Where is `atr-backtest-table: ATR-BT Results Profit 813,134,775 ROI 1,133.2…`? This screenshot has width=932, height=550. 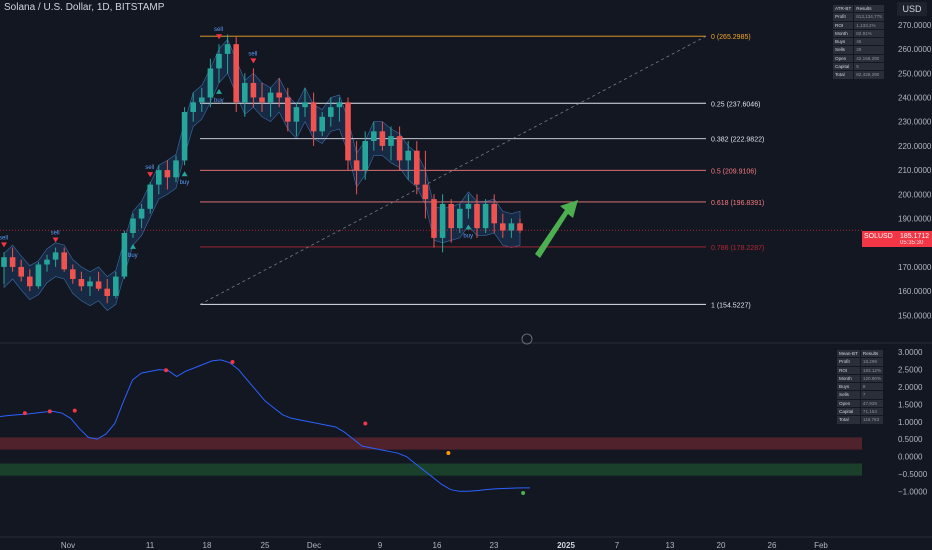 atr-backtest-table: ATR-BT Results Profit 813,134,775 ROI 1,133.2… is located at coordinates (858, 41).